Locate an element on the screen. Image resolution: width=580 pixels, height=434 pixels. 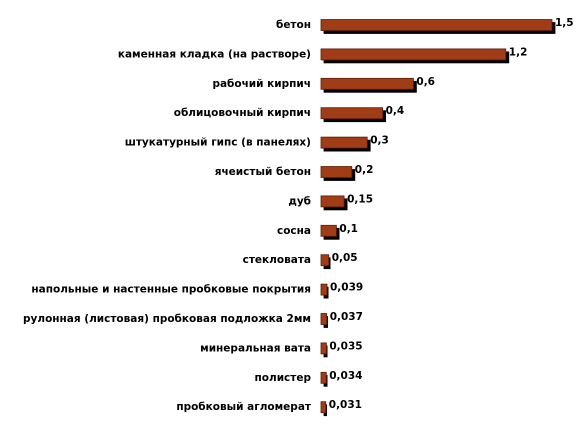
category-label: рабочий кирпич is located at coordinates (261, 84).